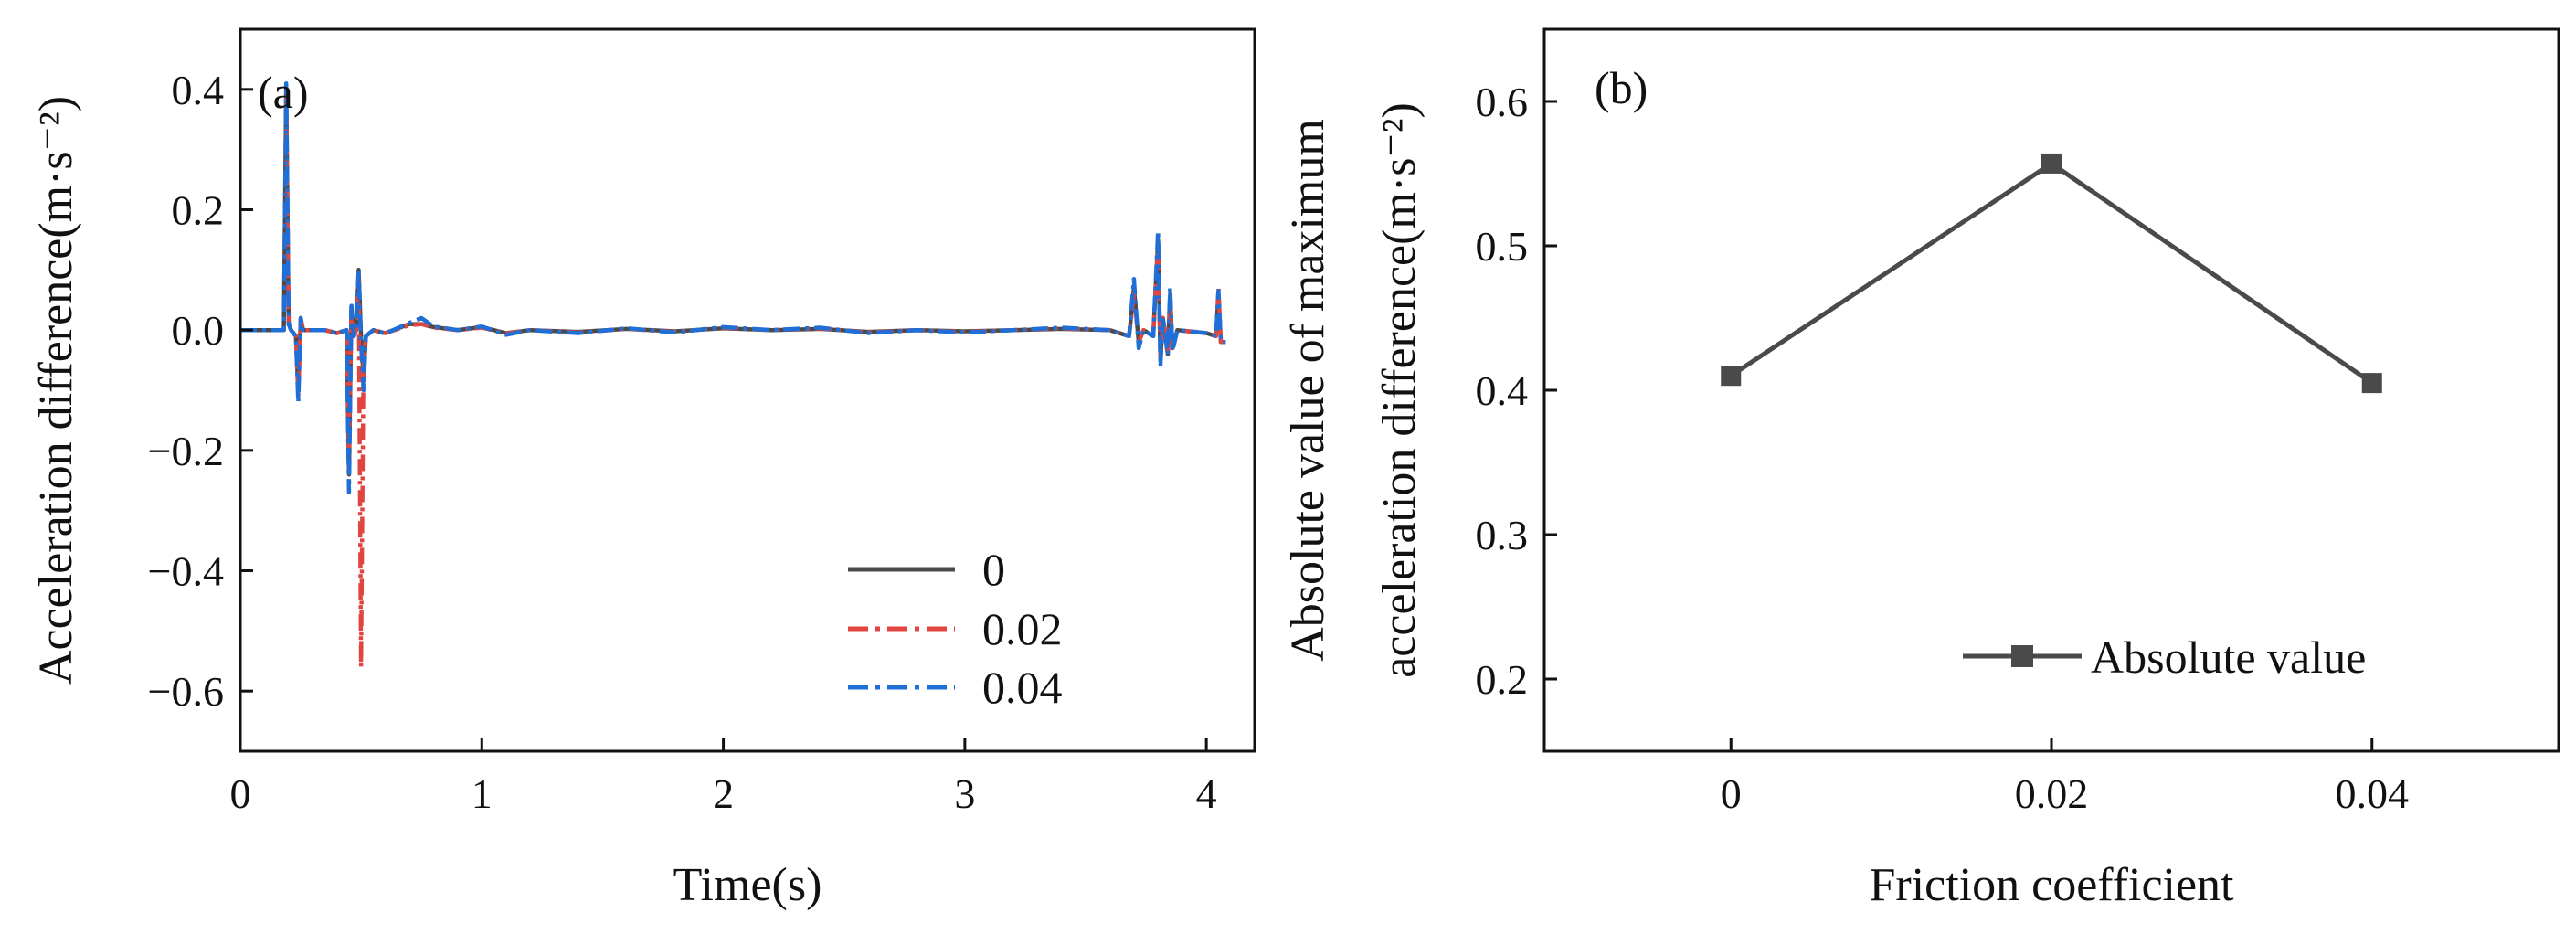  I want to click on chart-a-legend: 0 0.02 0.04, so click(955, 629).